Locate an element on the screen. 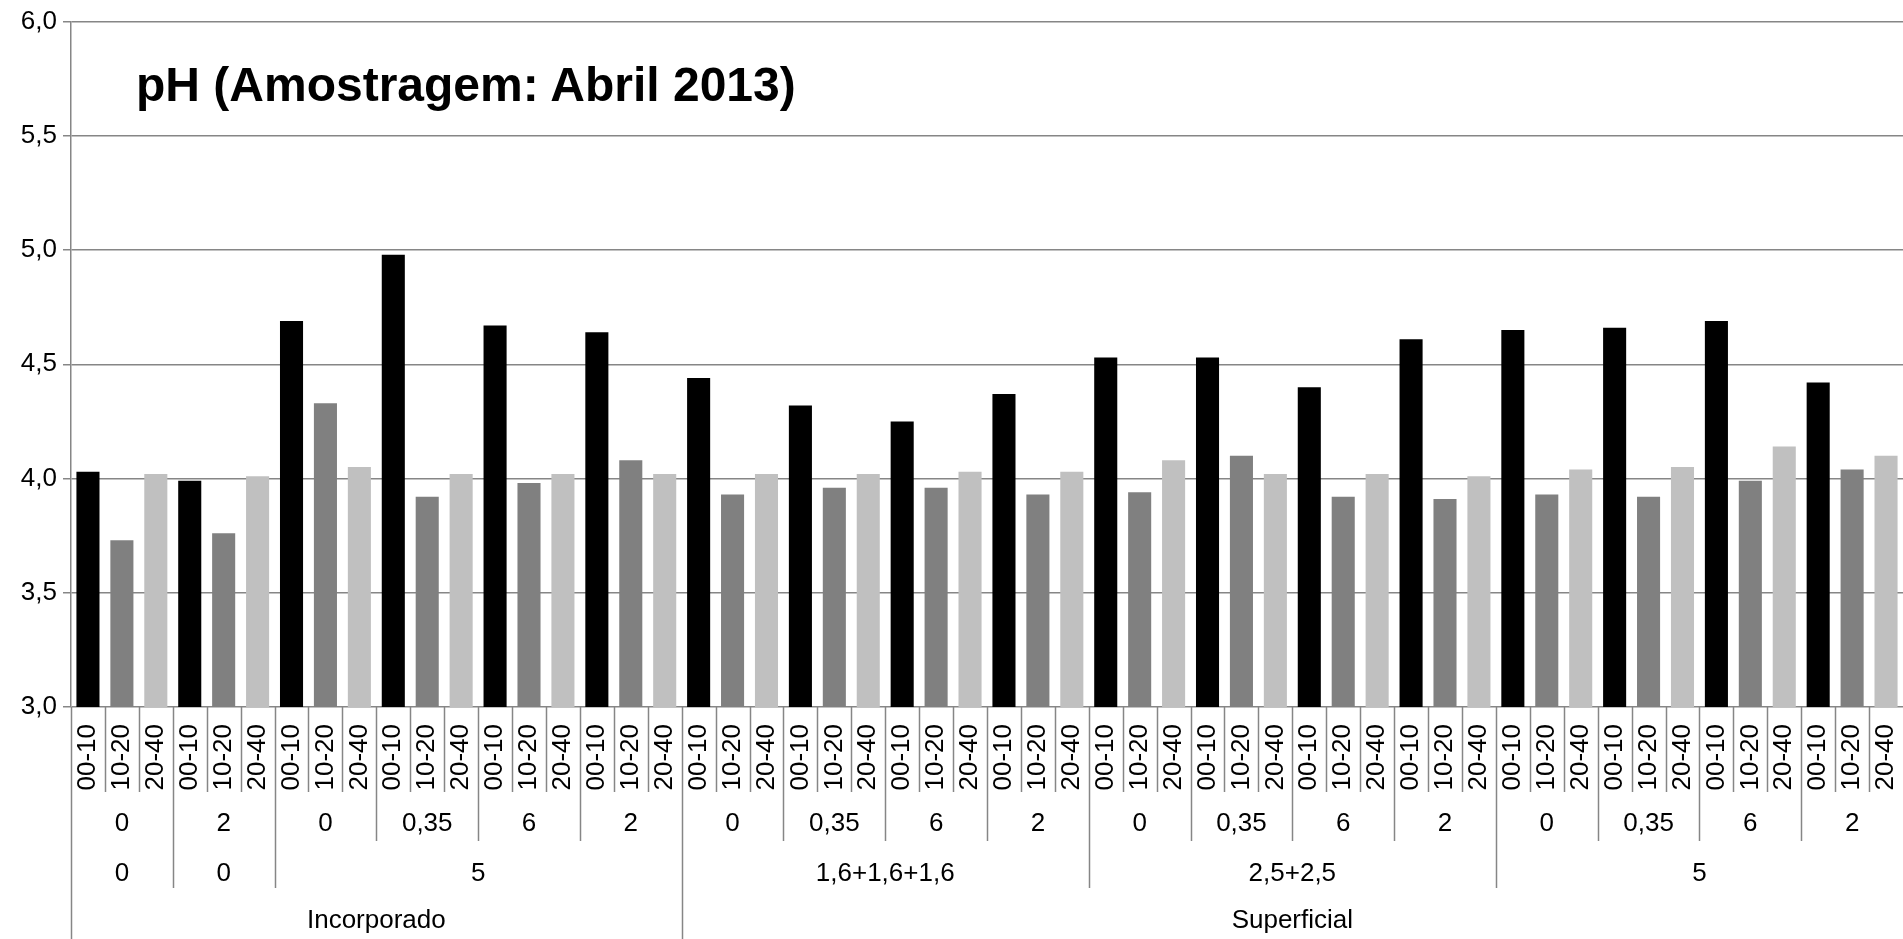 The width and height of the screenshot is (1903, 939). y-tick-label: 6,0 is located at coordinates (38, 19).